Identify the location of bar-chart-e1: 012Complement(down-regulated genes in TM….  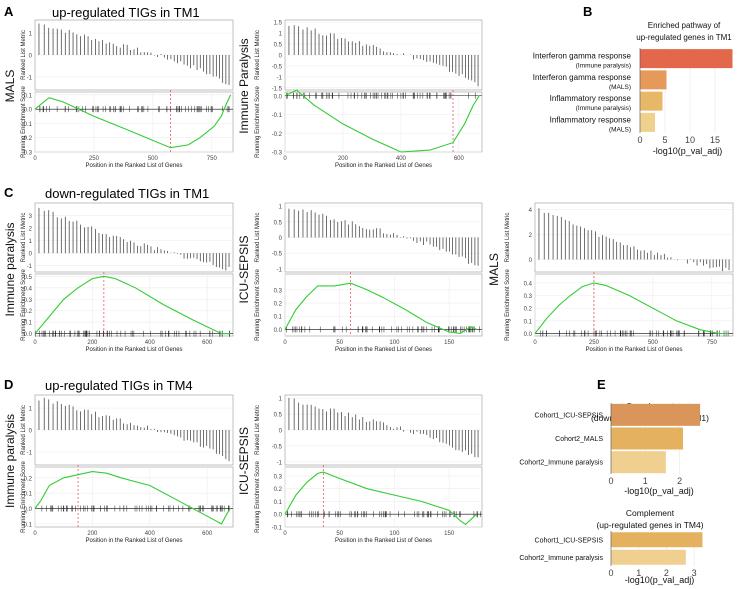
(614, 448).